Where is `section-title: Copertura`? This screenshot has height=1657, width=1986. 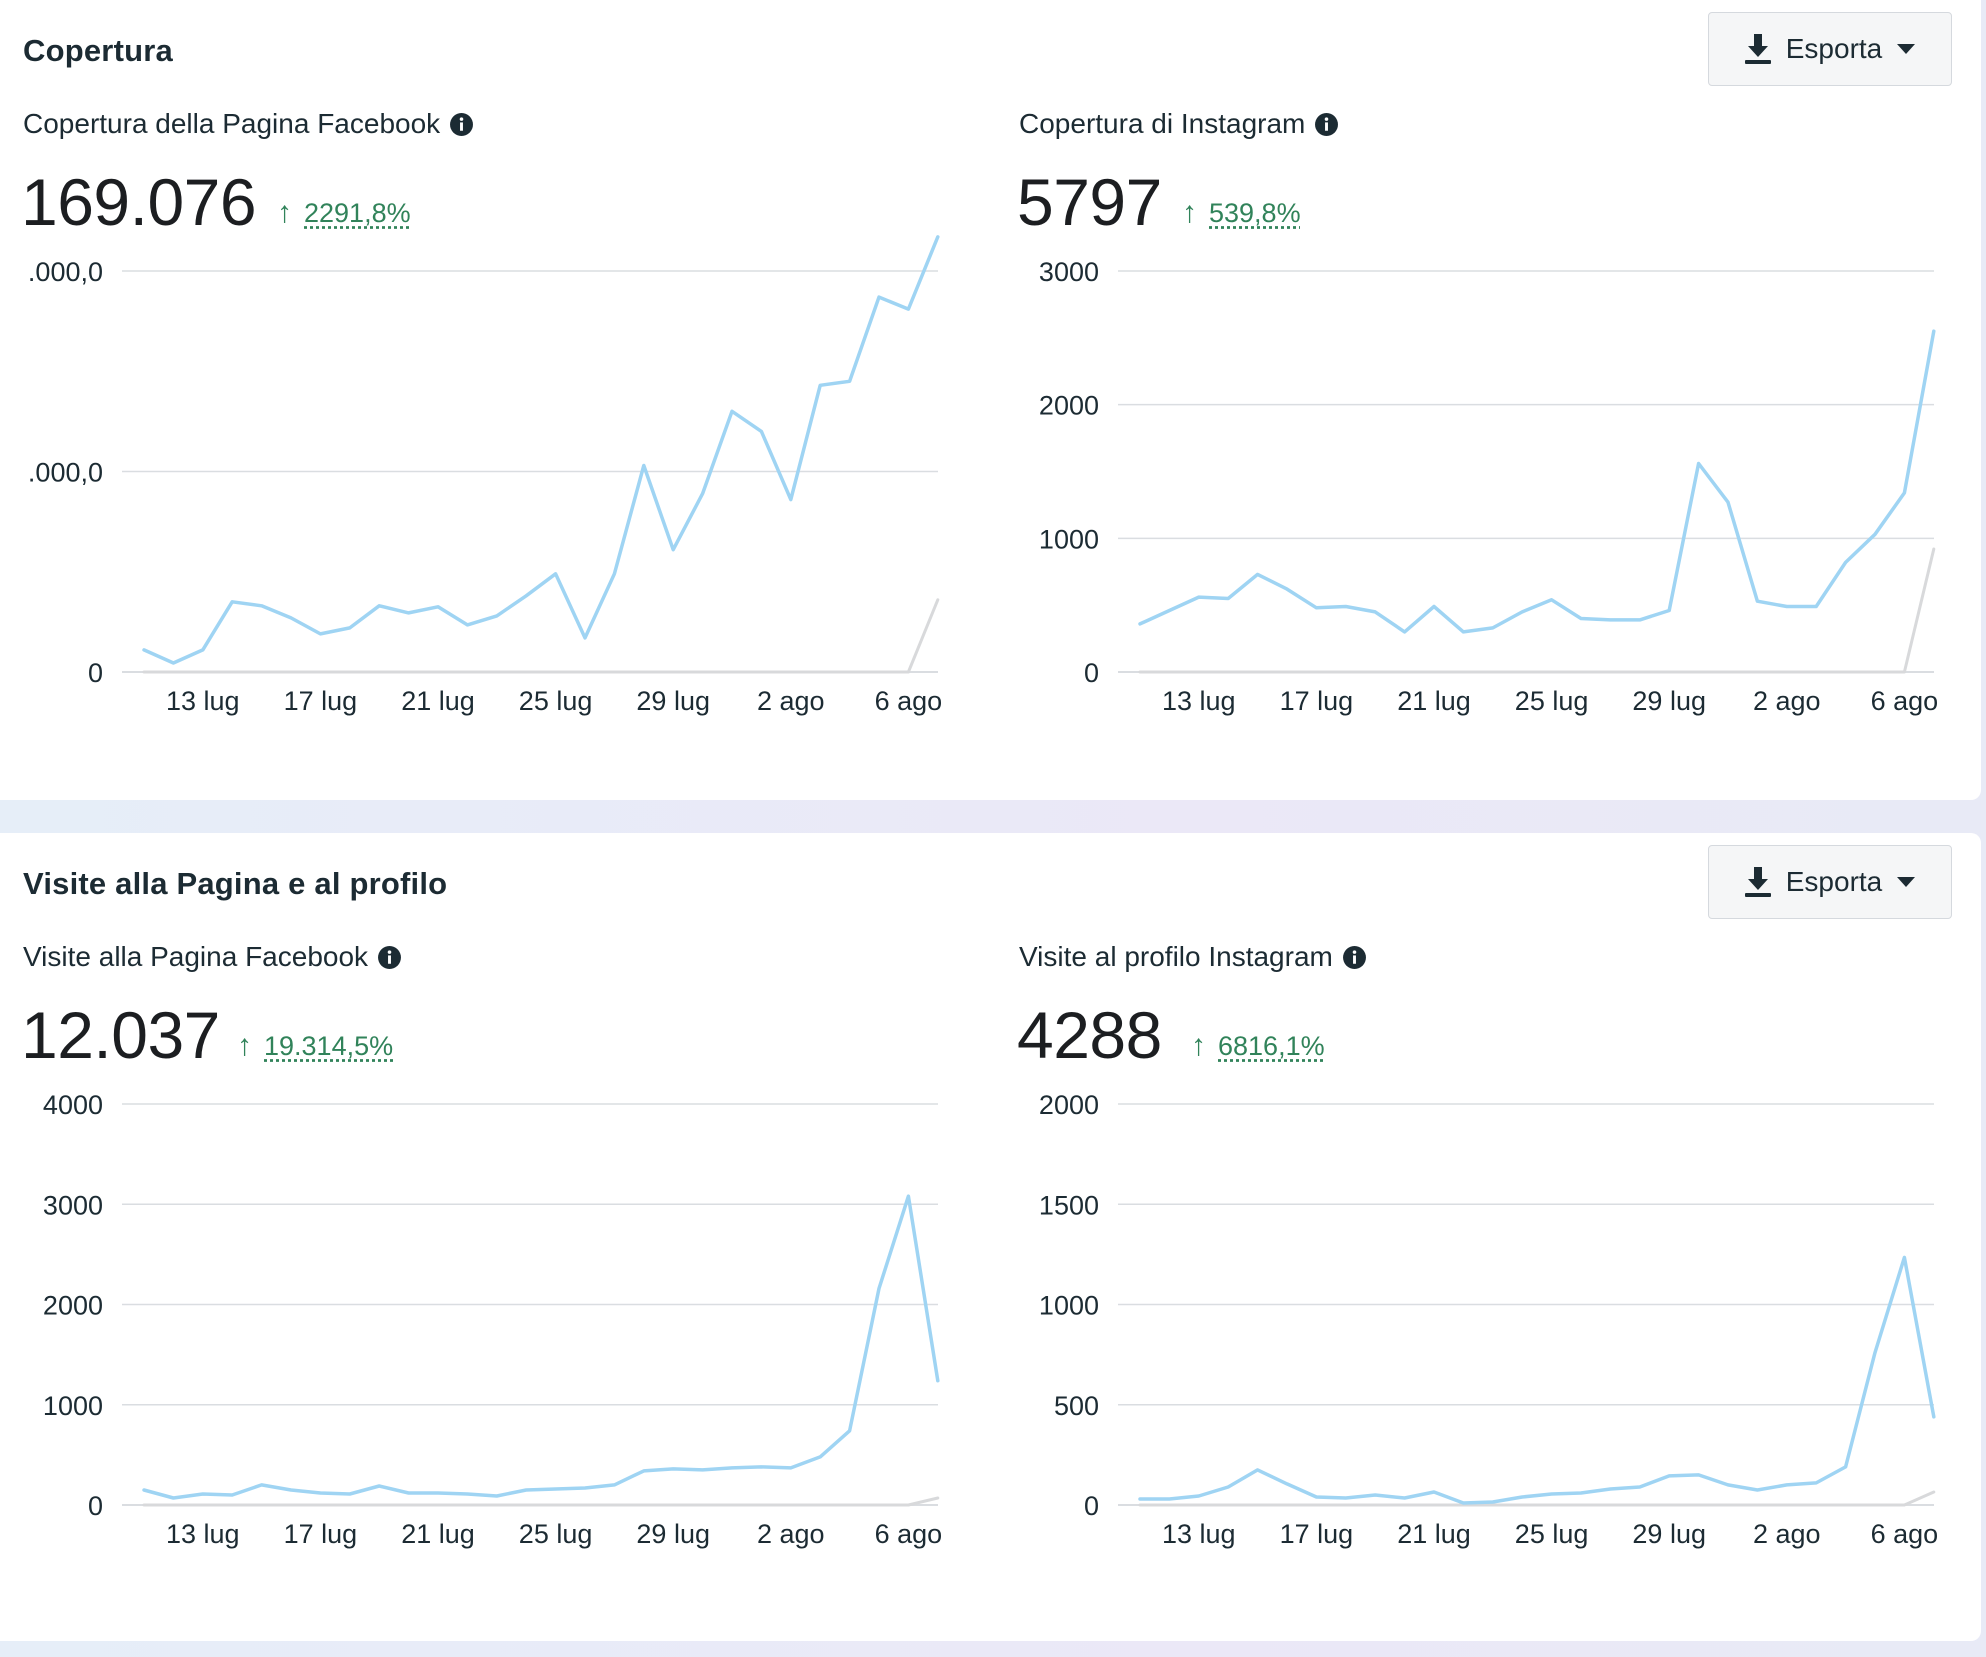
section-title: Copertura is located at coordinates (98, 50).